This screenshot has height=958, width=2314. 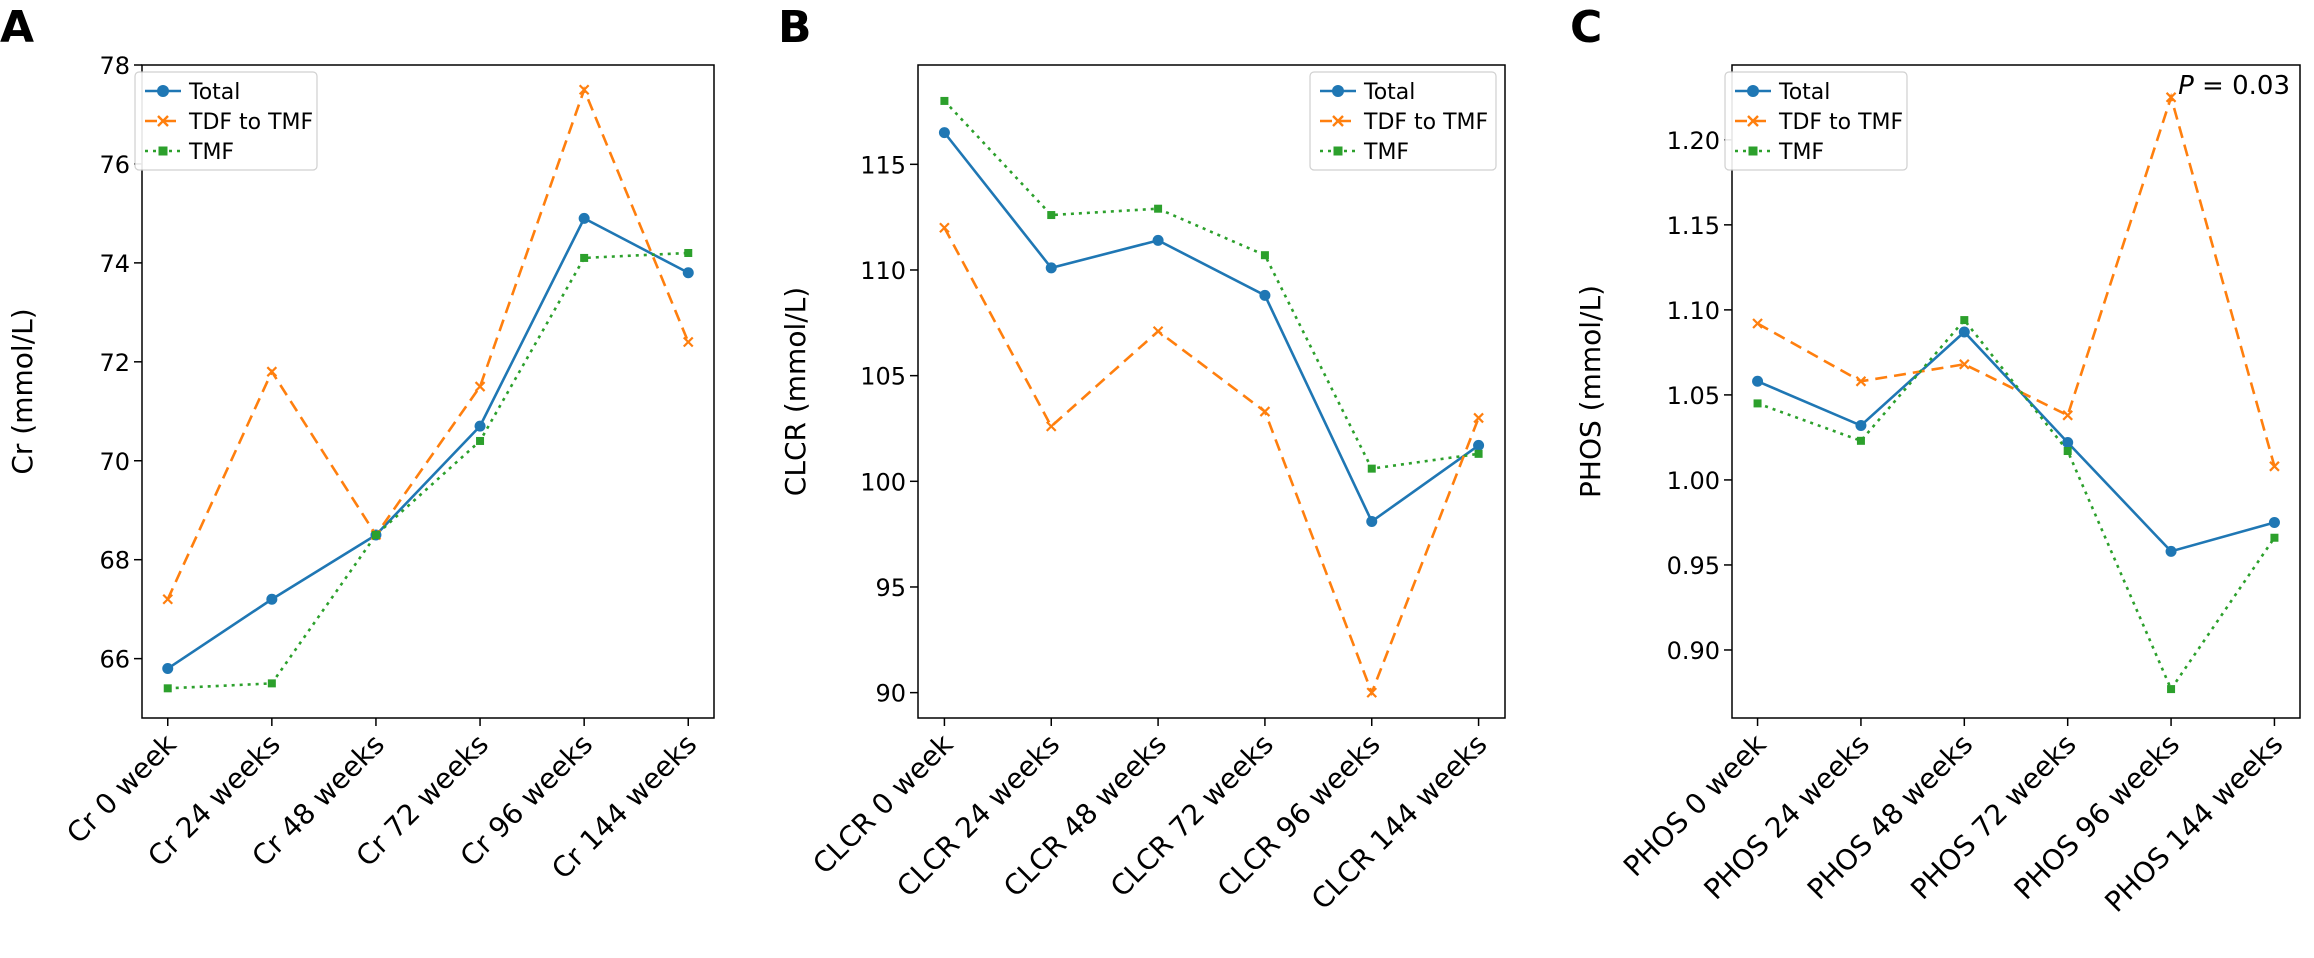 I want to click on y-tick-label: 74, so click(x=114, y=264).